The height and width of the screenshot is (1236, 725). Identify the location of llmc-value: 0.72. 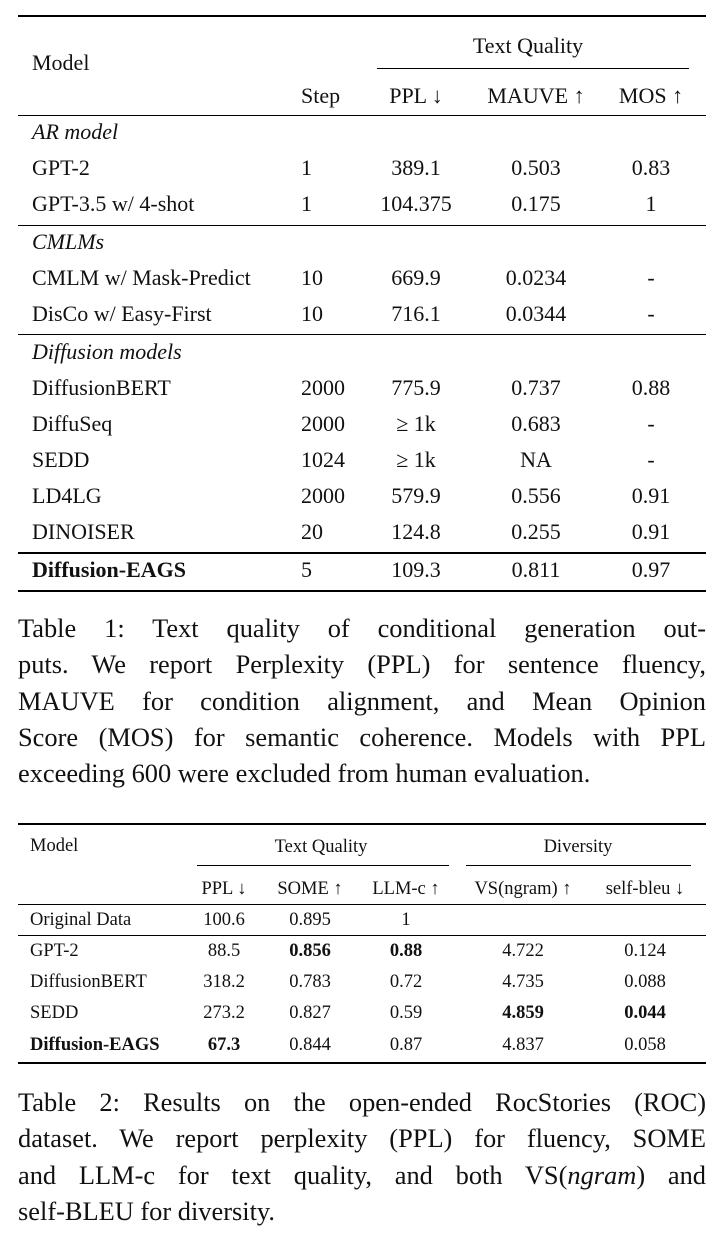
(406, 982).